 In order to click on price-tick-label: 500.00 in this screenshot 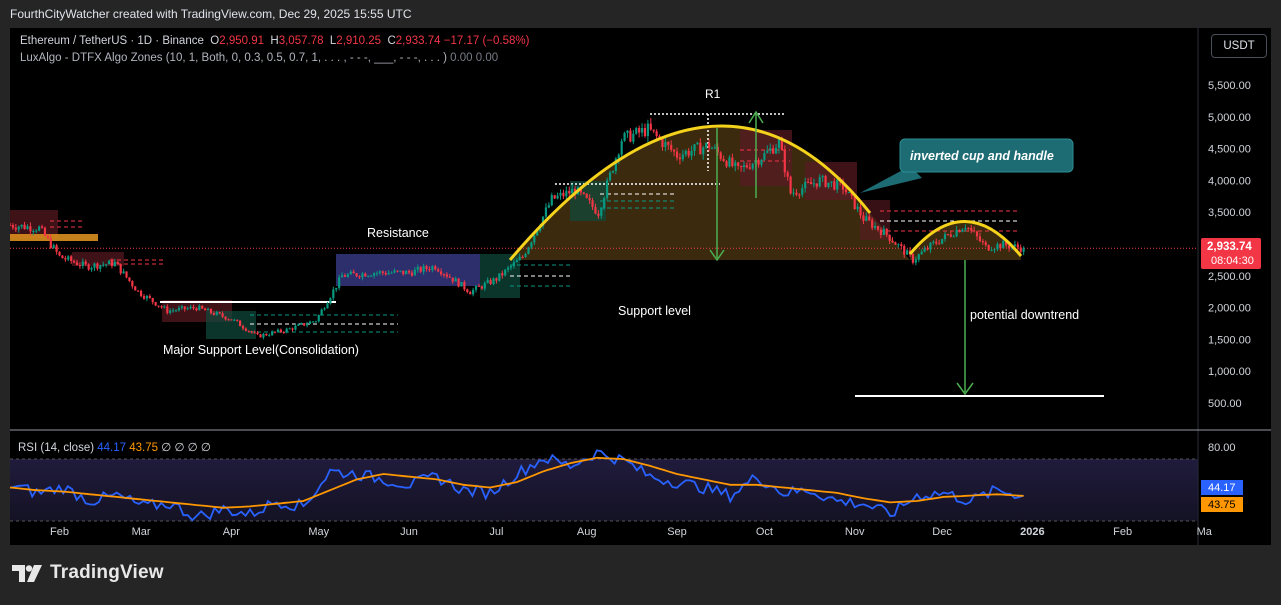, I will do `click(1225, 404)`.